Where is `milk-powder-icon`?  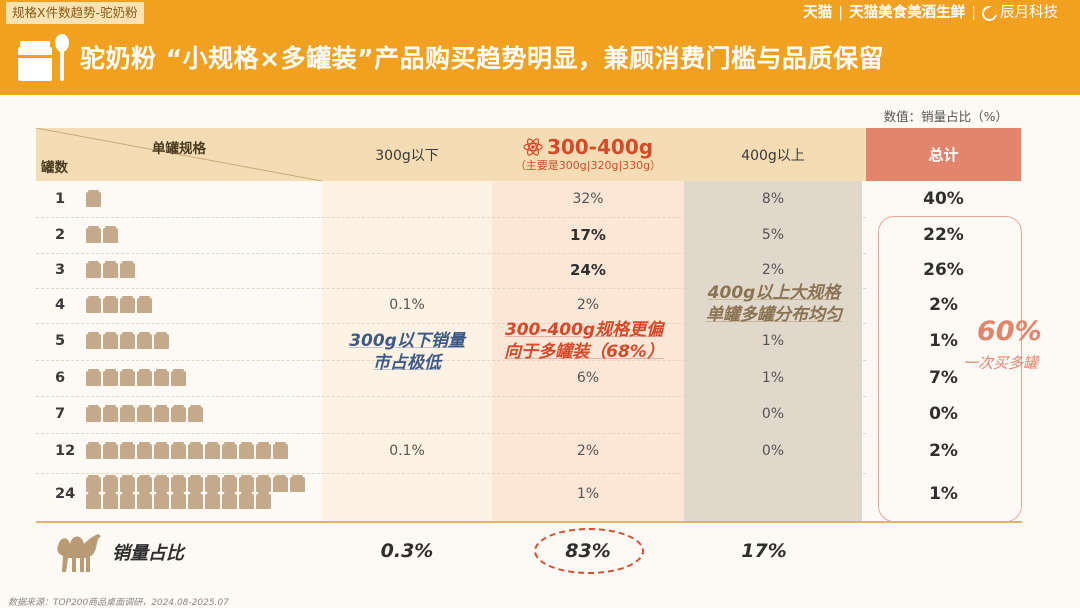
milk-powder-icon is located at coordinates (43, 57).